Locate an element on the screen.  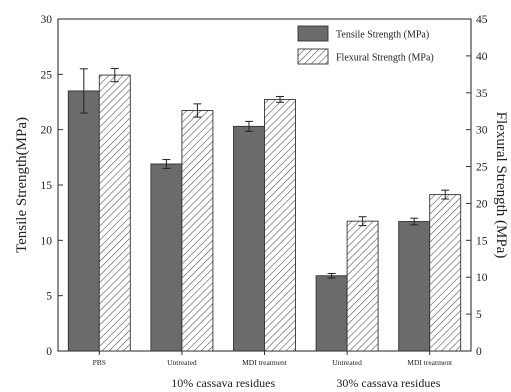
group-label: 10% cassava residues is located at coordinates (223, 383).